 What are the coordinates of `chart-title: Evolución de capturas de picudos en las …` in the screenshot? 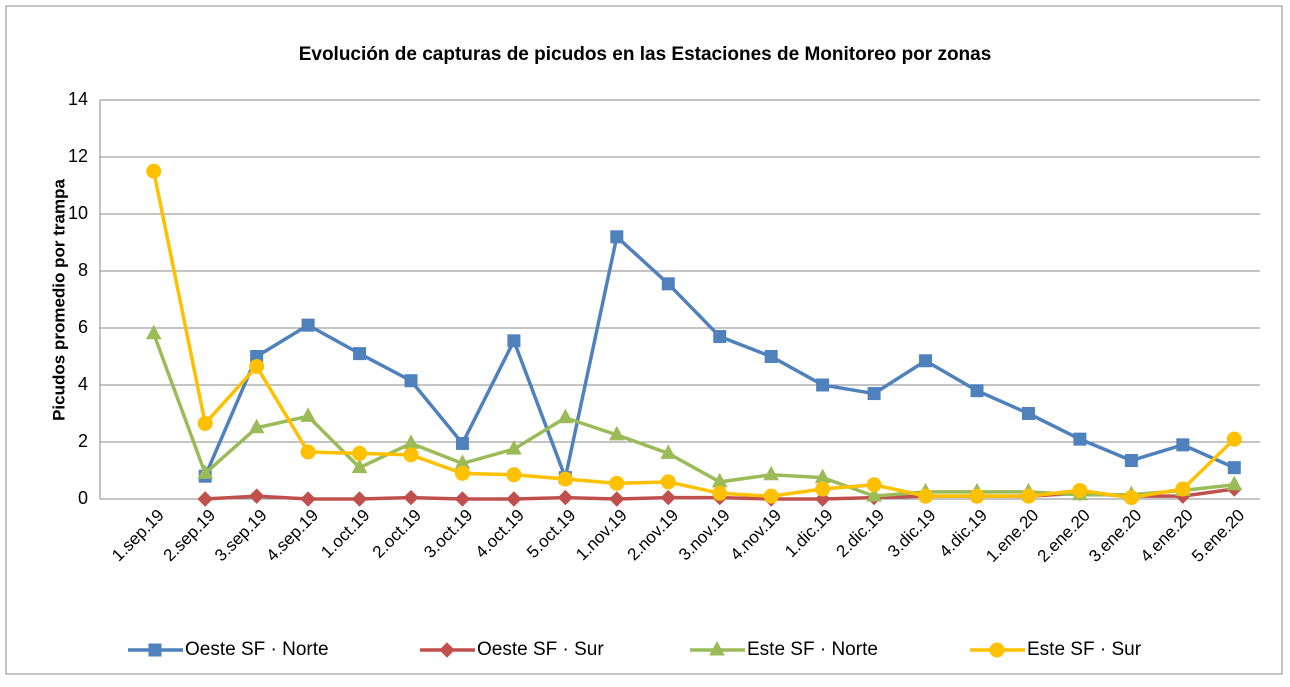 It's located at (645, 54).